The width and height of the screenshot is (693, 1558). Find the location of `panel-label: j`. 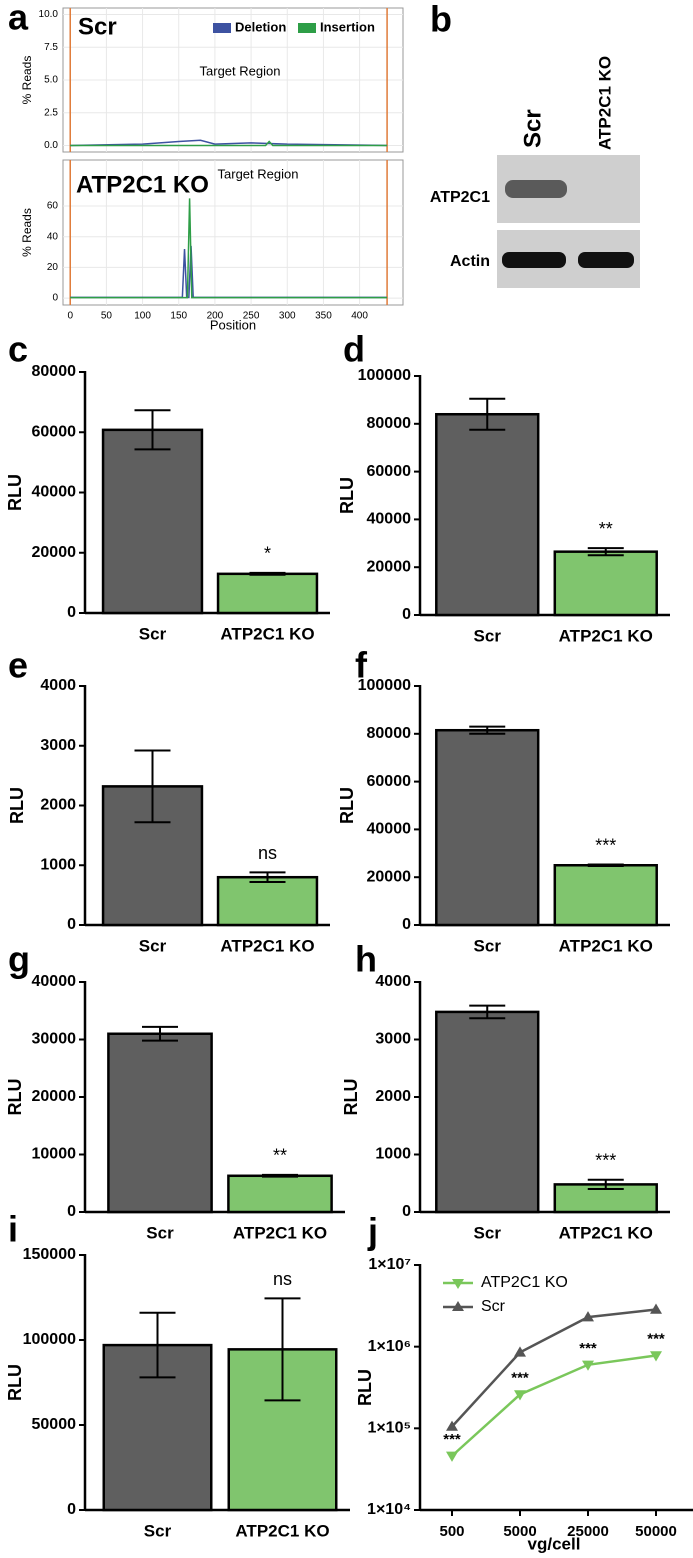

panel-label: j is located at coordinates (372, 1231).